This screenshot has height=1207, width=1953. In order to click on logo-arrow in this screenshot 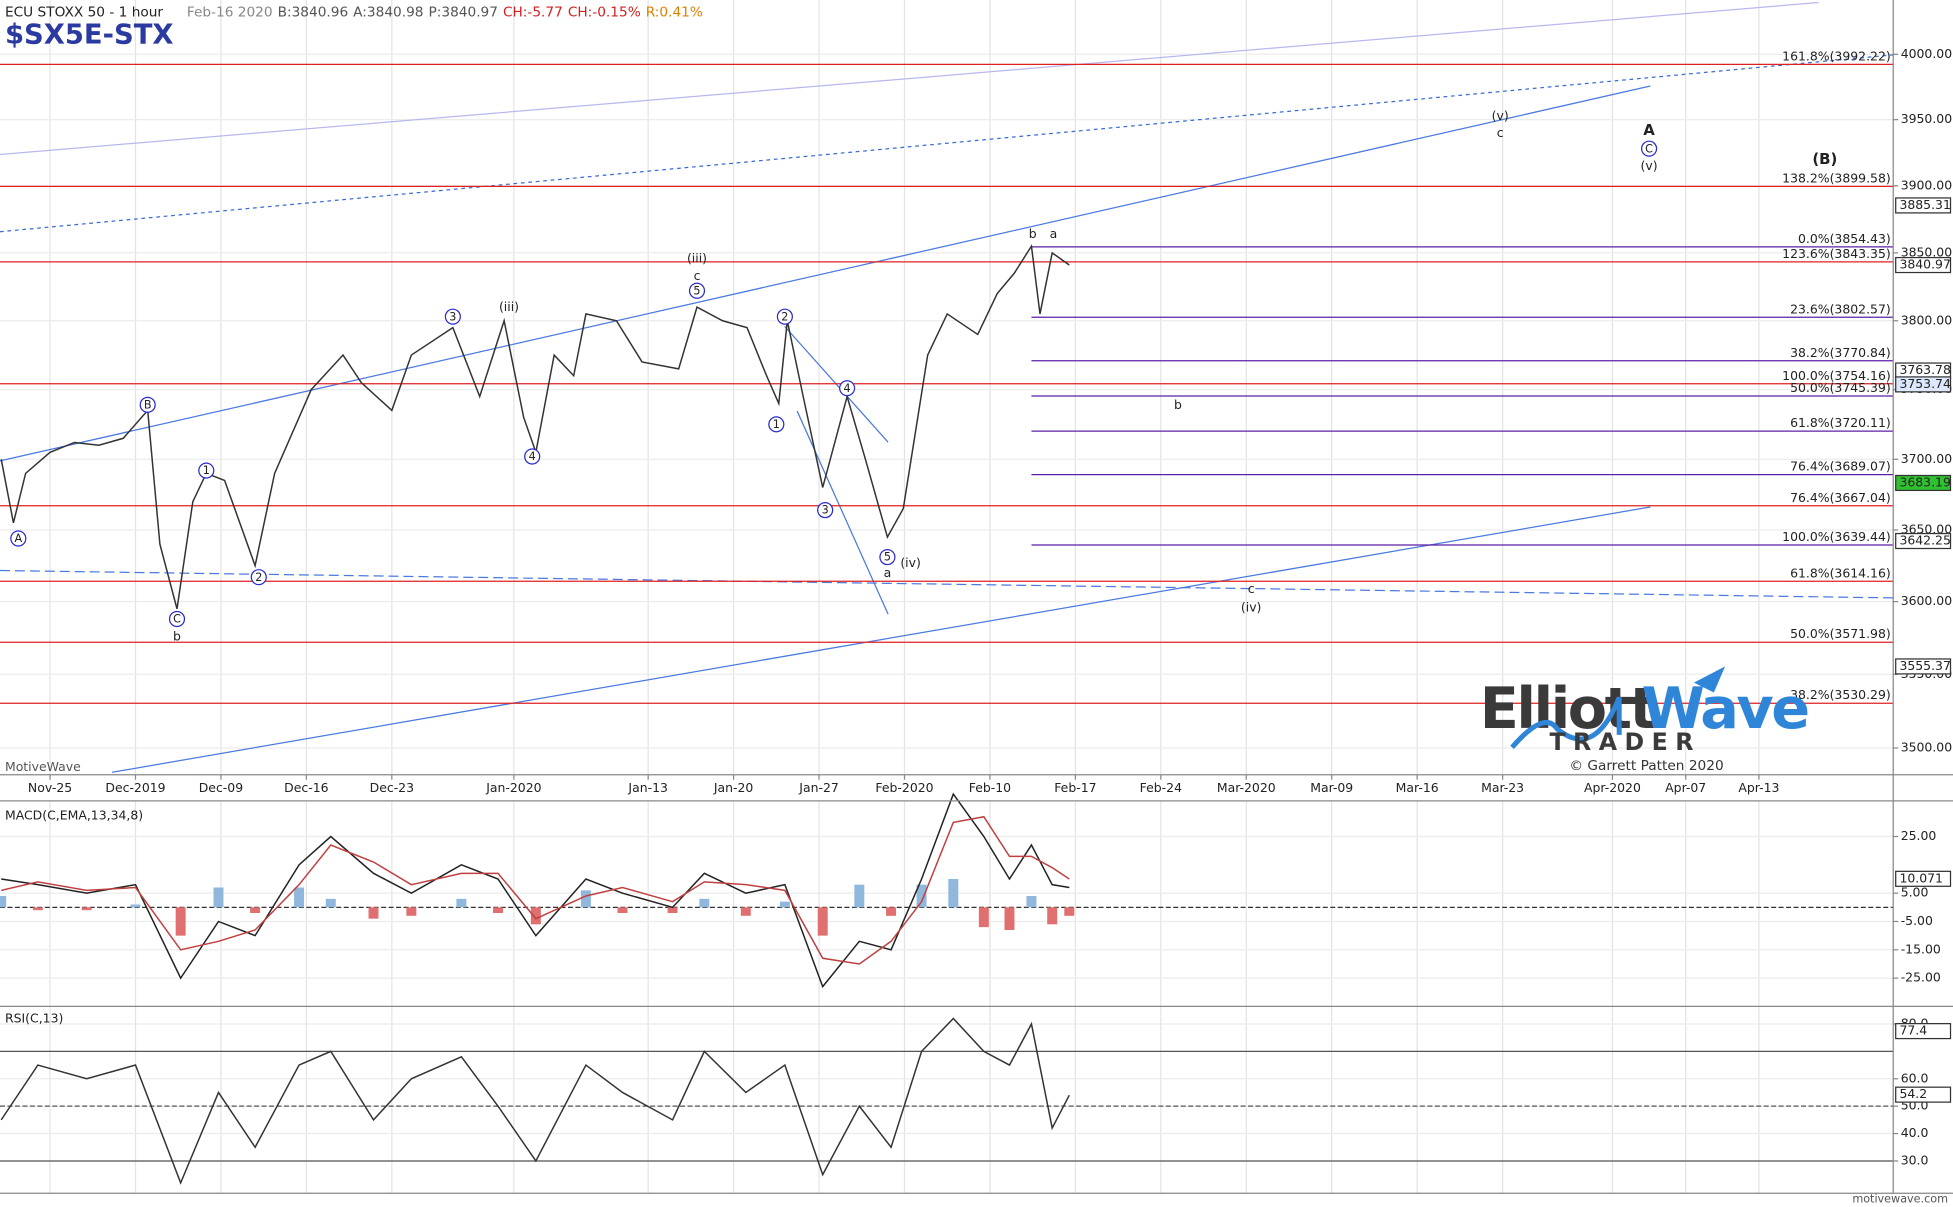, I will do `click(1709, 679)`.